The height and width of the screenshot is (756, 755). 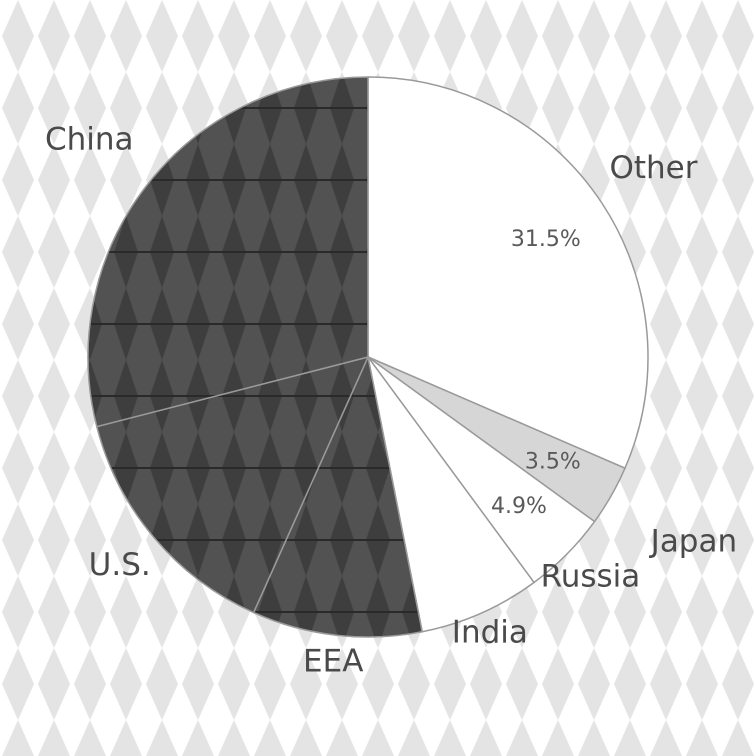 I want to click on slice-label-japan: Japan, so click(x=693, y=541).